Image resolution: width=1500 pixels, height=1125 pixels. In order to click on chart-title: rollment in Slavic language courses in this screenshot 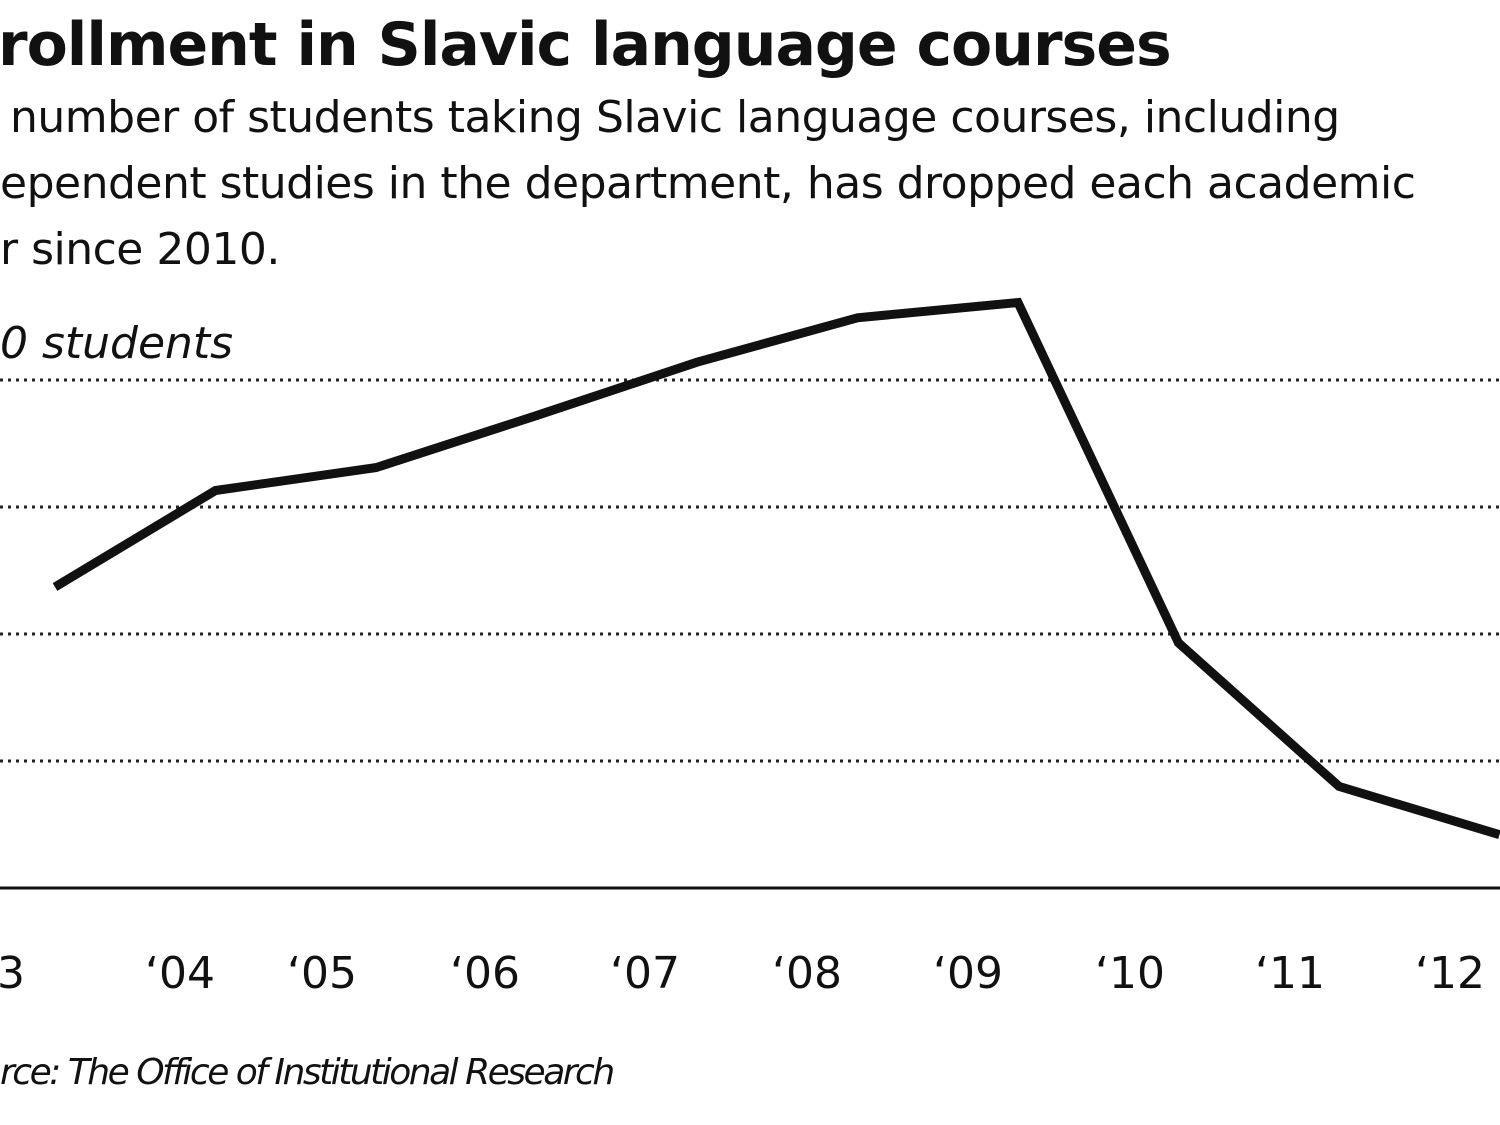, I will do `click(586, 45)`.